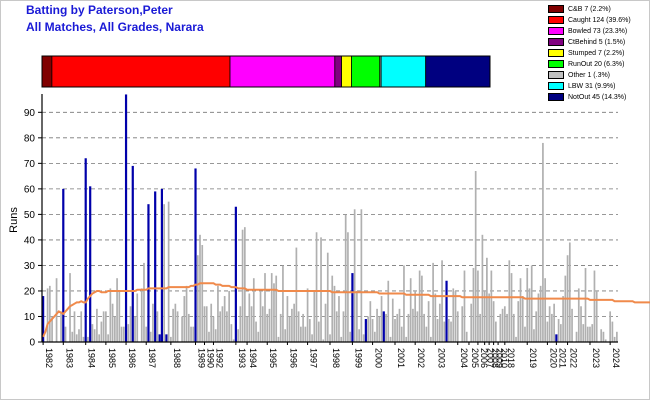 The height and width of the screenshot is (400, 650). Describe the element at coordinates (273, 358) in the screenshot. I see `x-tick-label: 1995` at that location.